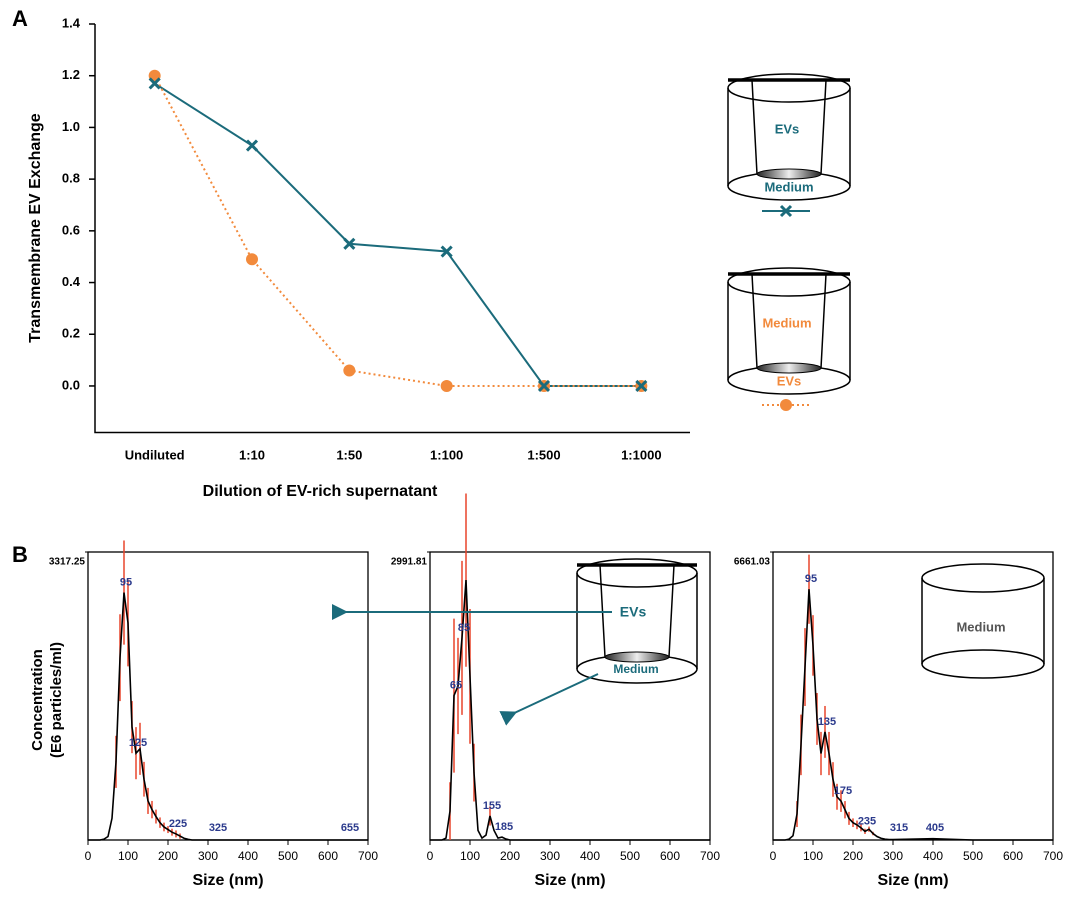 The image size is (1067, 897). What do you see at coordinates (71, 384) in the screenshot?
I see `y-tick-label: 0.0` at bounding box center [71, 384].